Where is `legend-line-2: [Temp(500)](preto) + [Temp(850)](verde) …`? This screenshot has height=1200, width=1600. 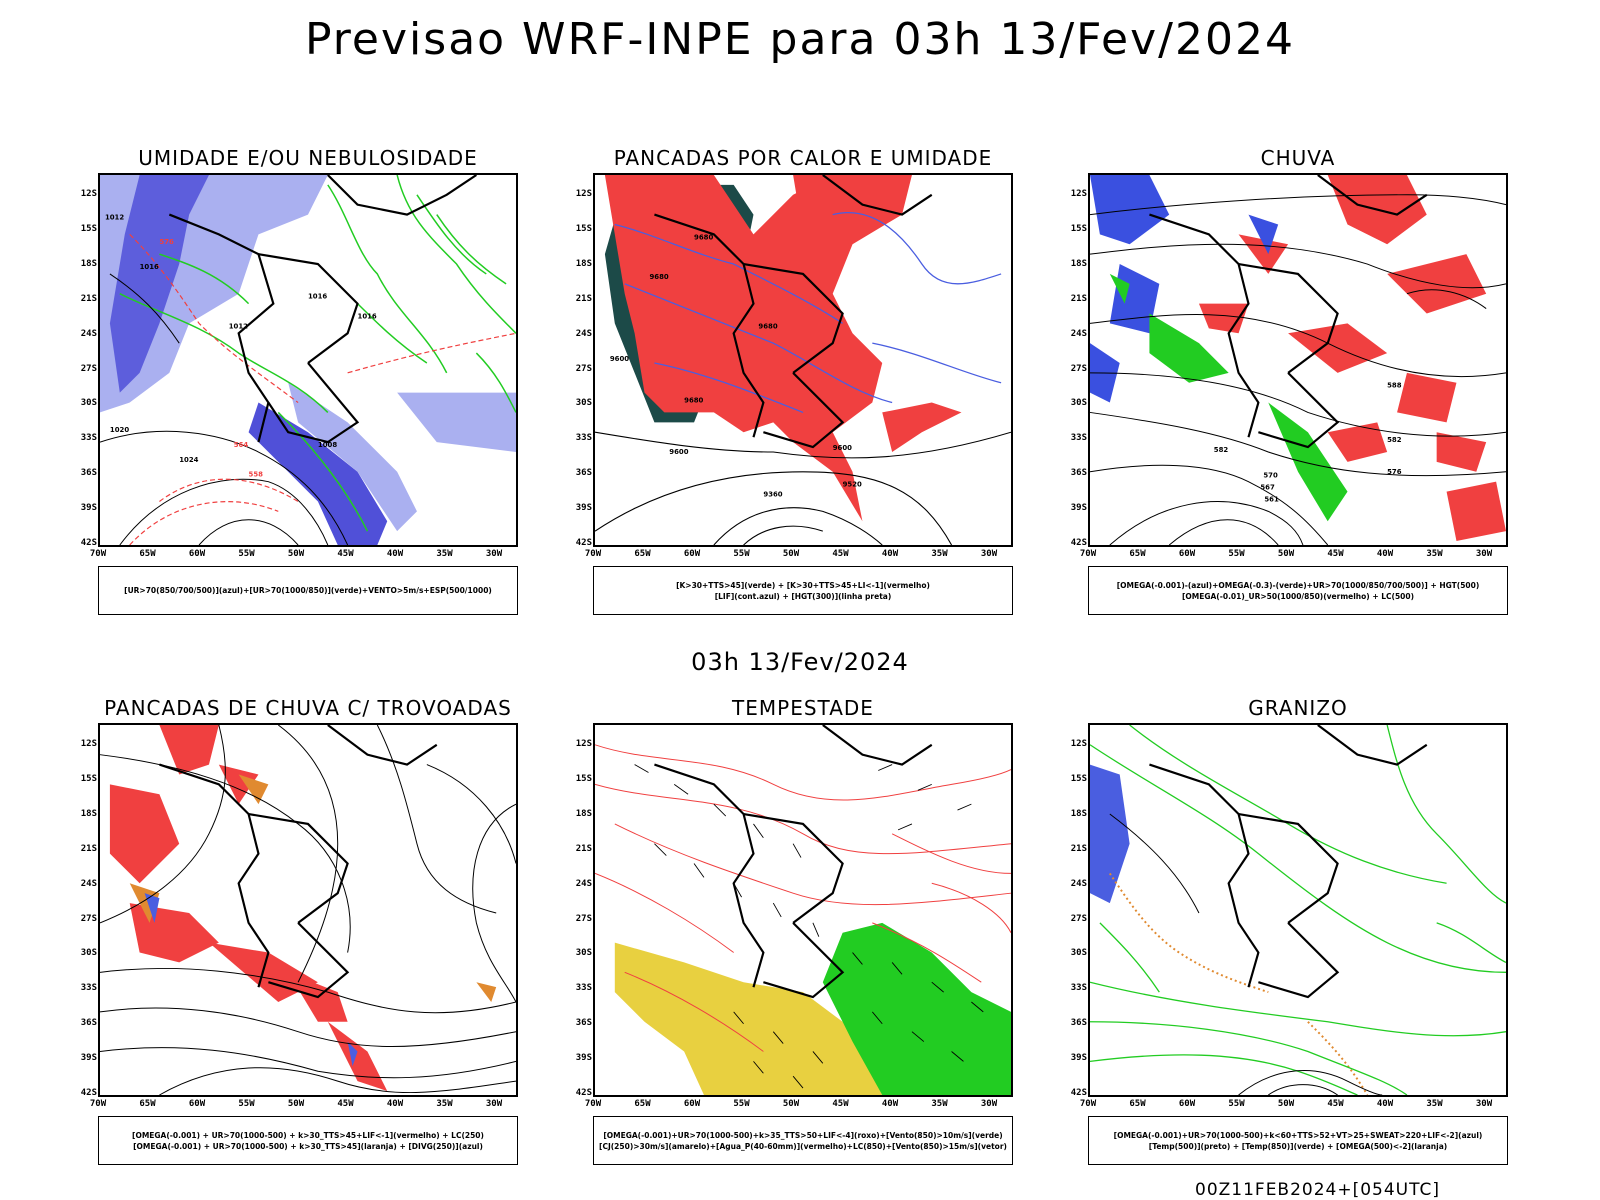 legend-line-2: [Temp(500)](preto) + [Temp(850)](verde) … is located at coordinates (1298, 1146).